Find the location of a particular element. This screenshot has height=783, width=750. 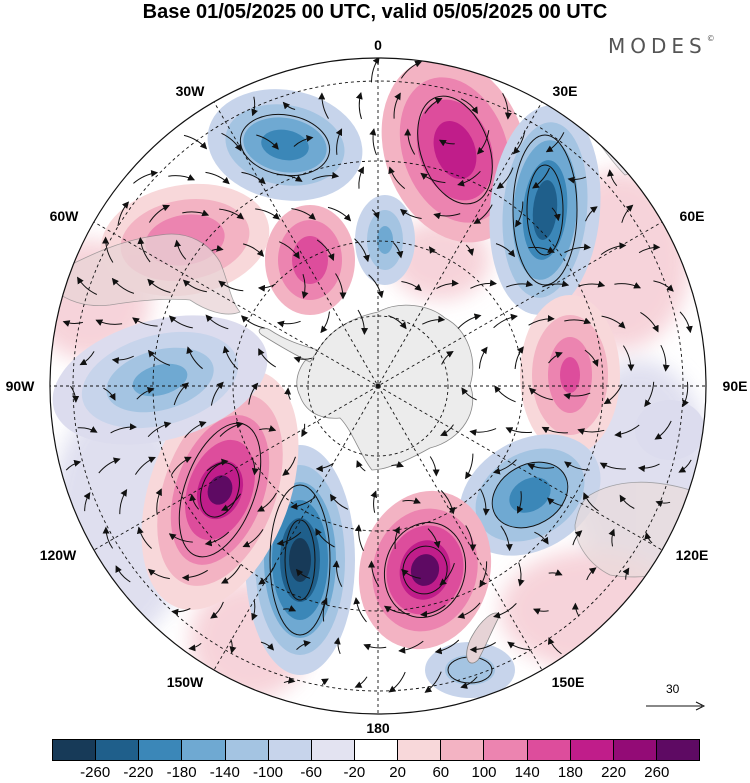

colorbar-tick-label: -220 is located at coordinates (138, 772).